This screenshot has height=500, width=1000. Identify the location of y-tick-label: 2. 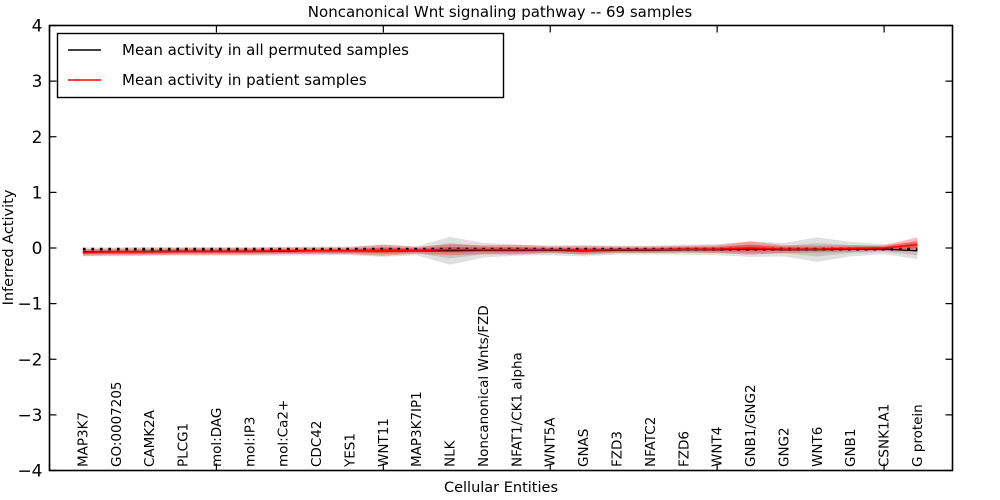
(37, 138).